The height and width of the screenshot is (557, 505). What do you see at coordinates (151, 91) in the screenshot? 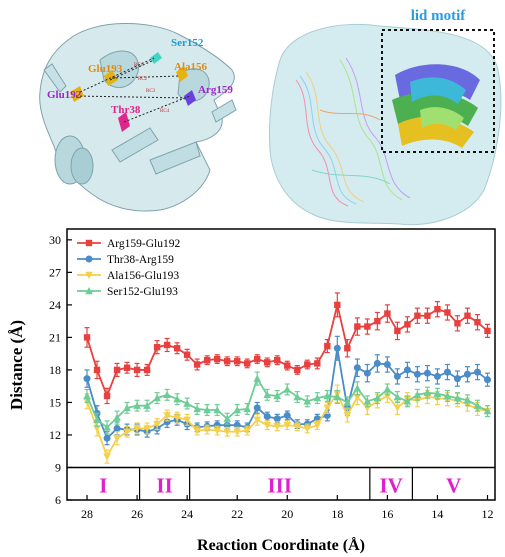
I see `rc-label-3: RC3` at bounding box center [151, 91].